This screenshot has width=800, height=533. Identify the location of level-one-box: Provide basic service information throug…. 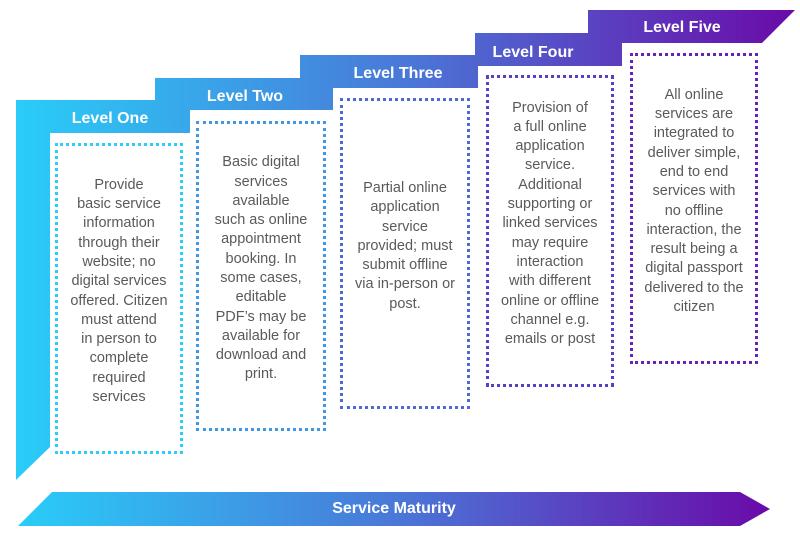
(119, 298).